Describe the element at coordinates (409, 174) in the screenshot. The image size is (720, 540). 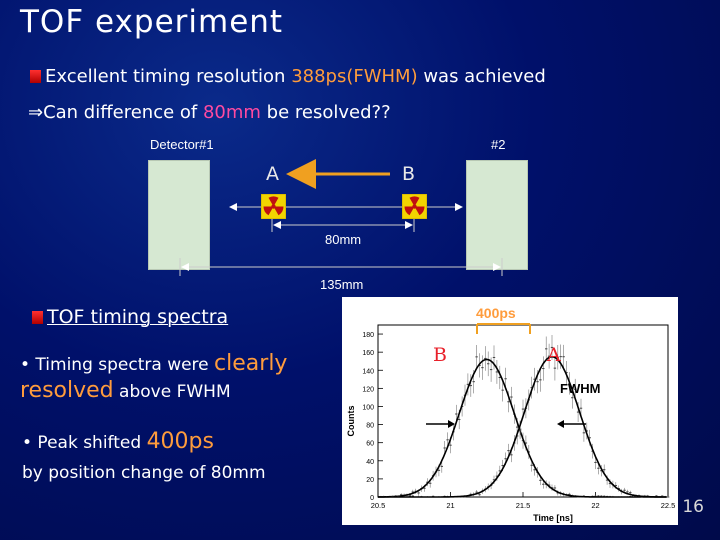
I see `source-b-label: B` at that location.